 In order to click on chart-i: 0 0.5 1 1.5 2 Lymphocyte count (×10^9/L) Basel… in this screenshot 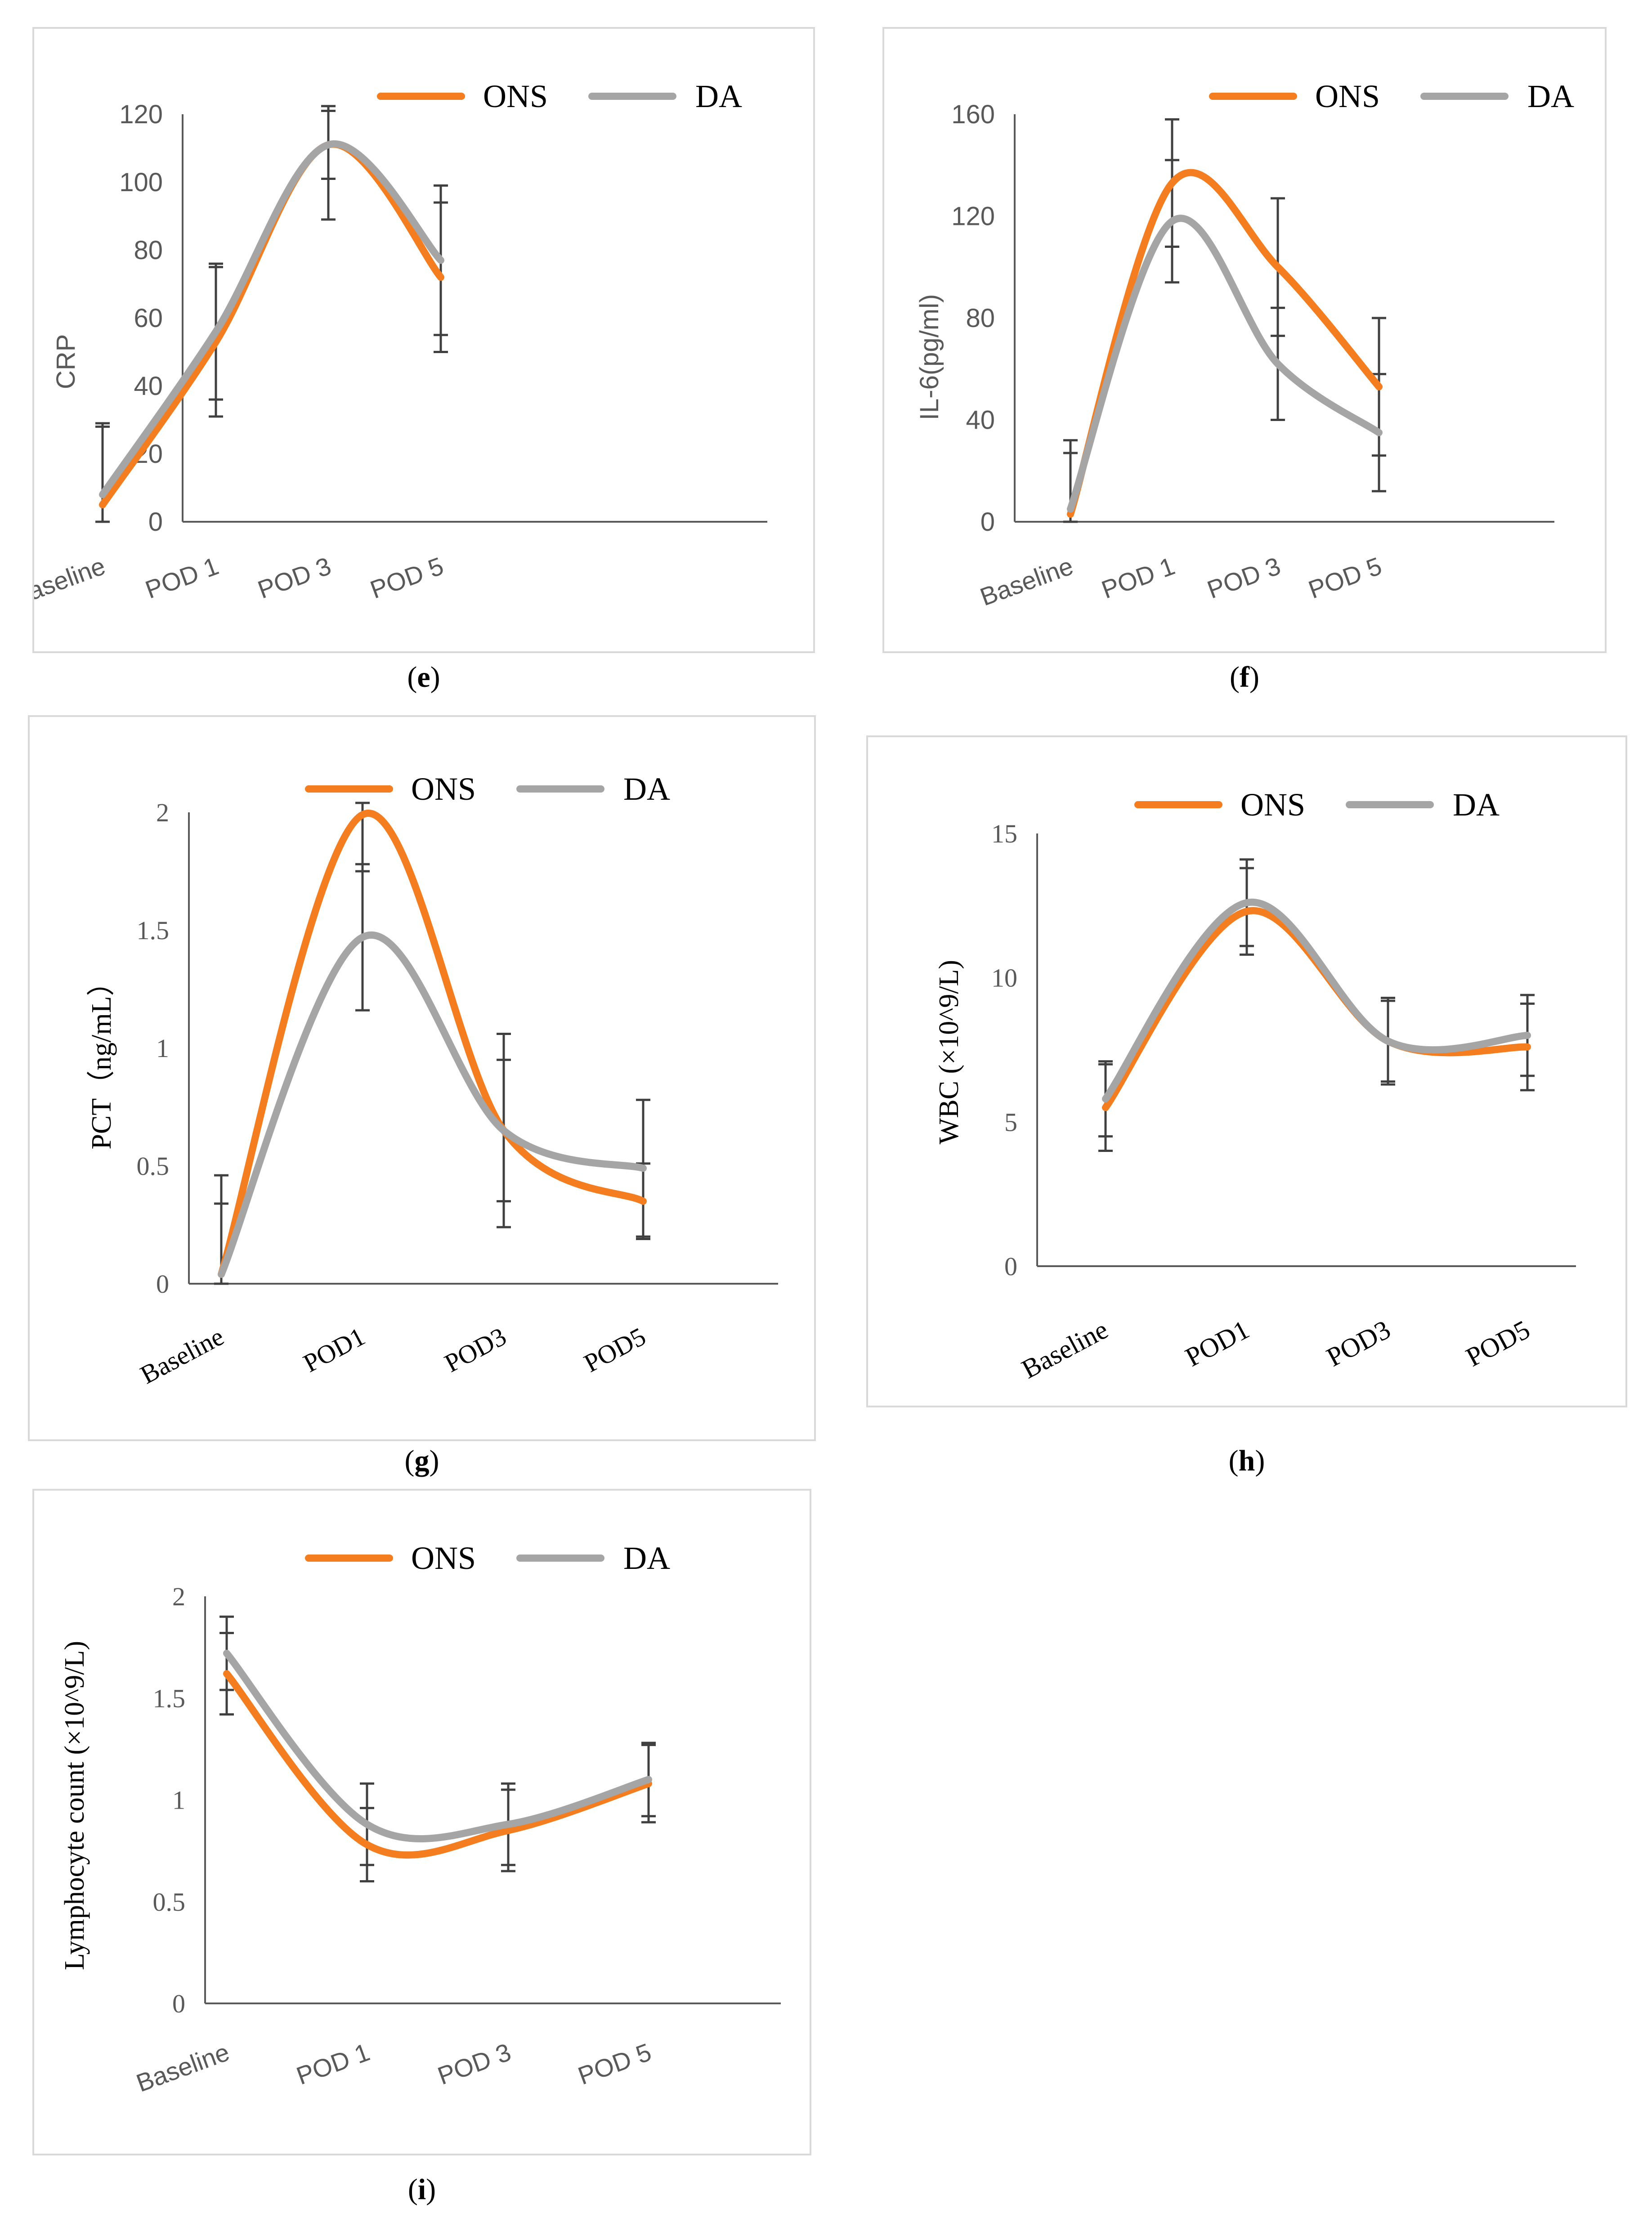, I will do `click(420, 1818)`.